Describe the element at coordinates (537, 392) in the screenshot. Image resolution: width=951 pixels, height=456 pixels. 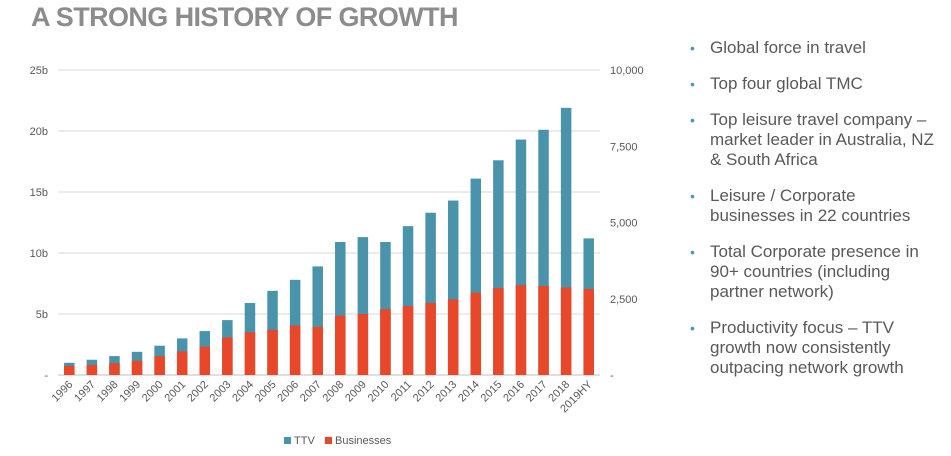
I see `x-tick-label: 2017` at that location.